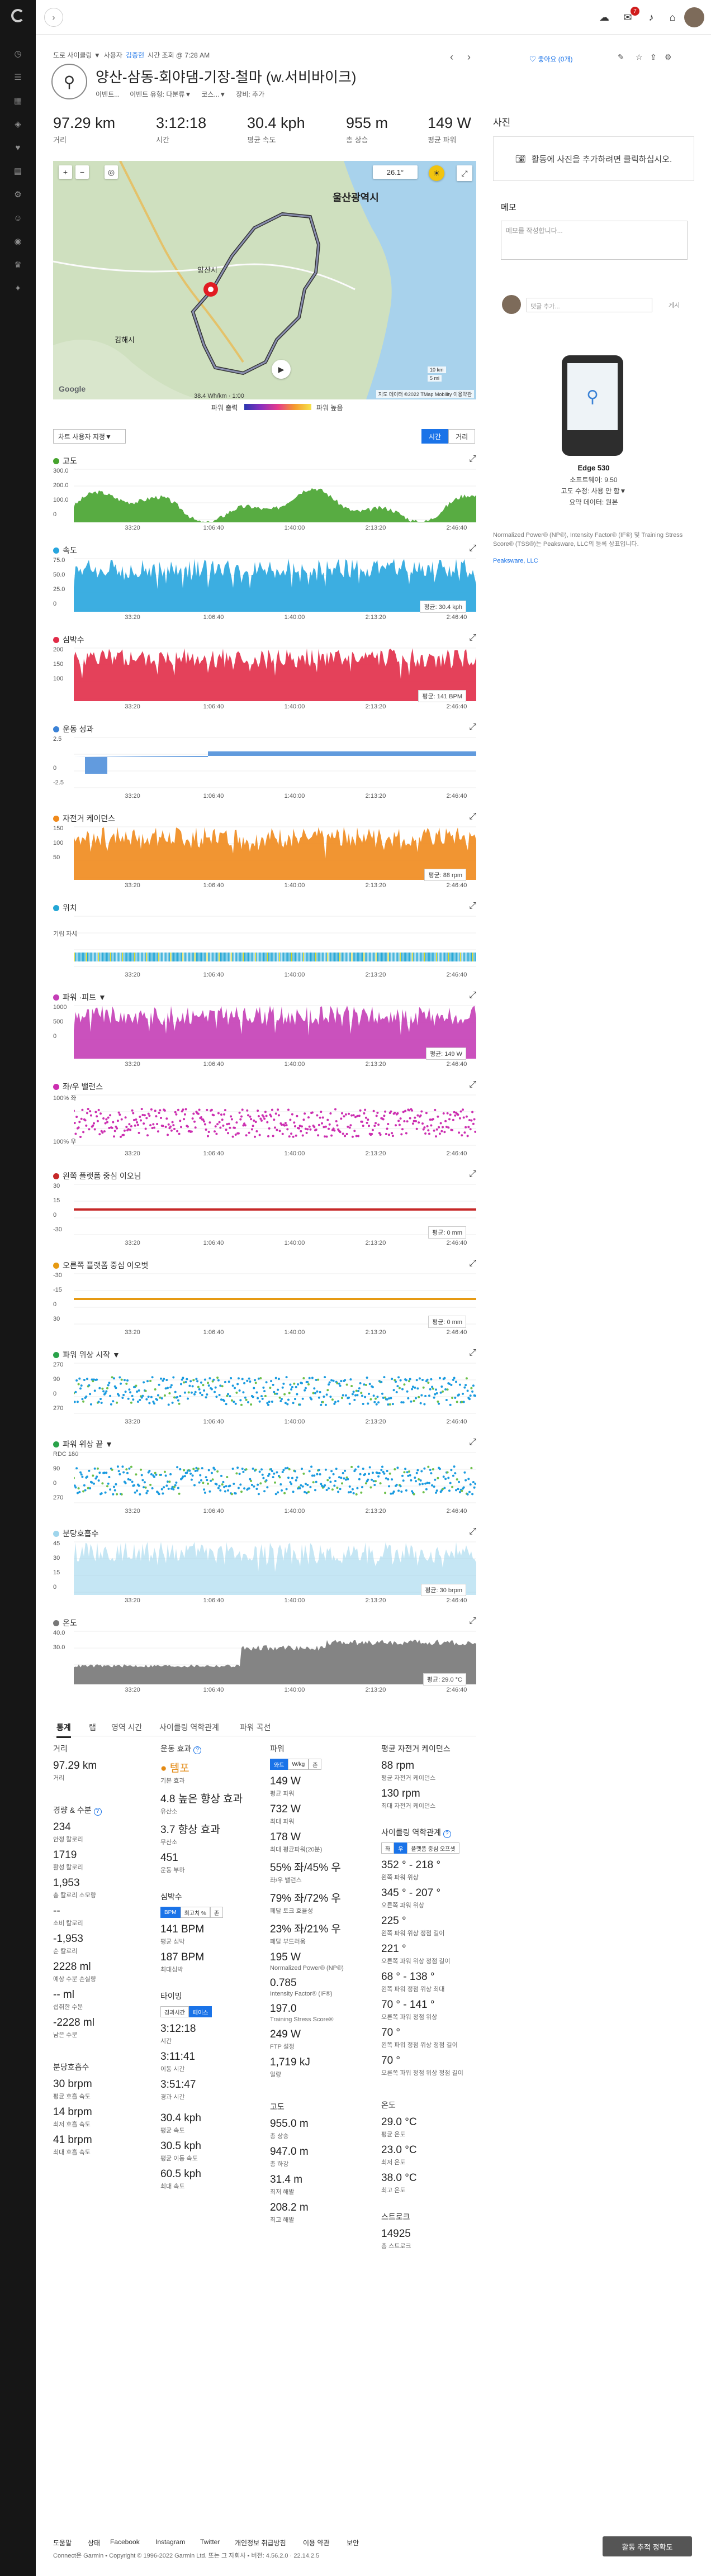 This screenshot has height=2576, width=711. I want to click on user-link: 김종현, so click(135, 55).